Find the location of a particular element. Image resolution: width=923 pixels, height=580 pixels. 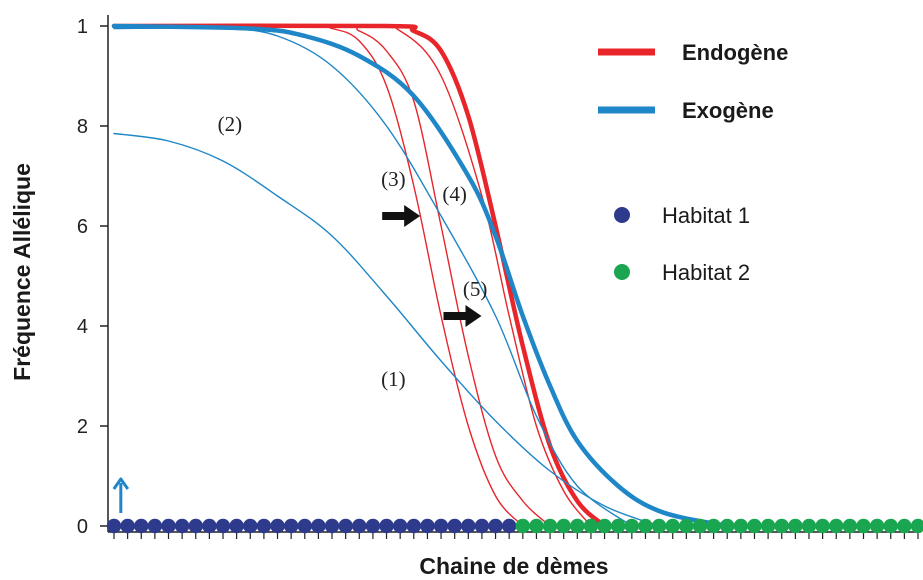

x-axis-title: Chaine de dèmes is located at coordinates (513, 566).